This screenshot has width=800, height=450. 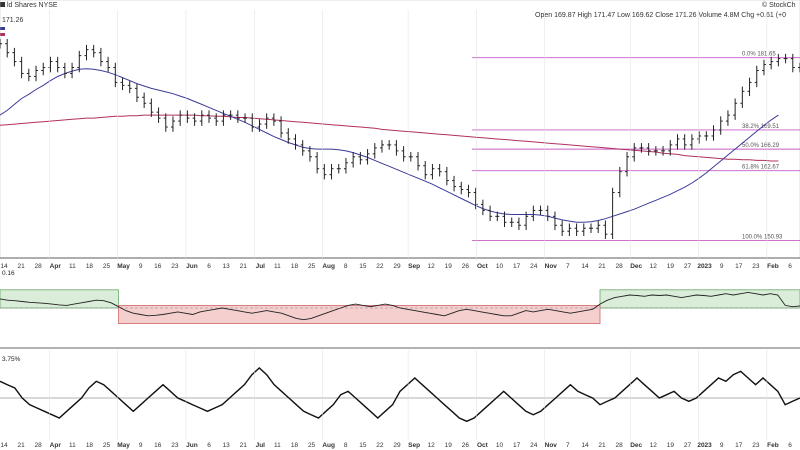 I want to click on x-tick-label: 7, so click(x=568, y=266).